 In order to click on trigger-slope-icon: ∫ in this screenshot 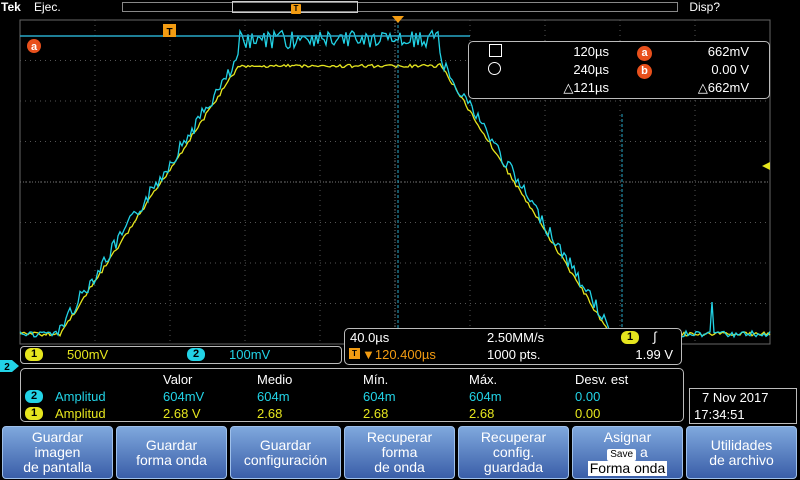, I will do `click(655, 336)`.